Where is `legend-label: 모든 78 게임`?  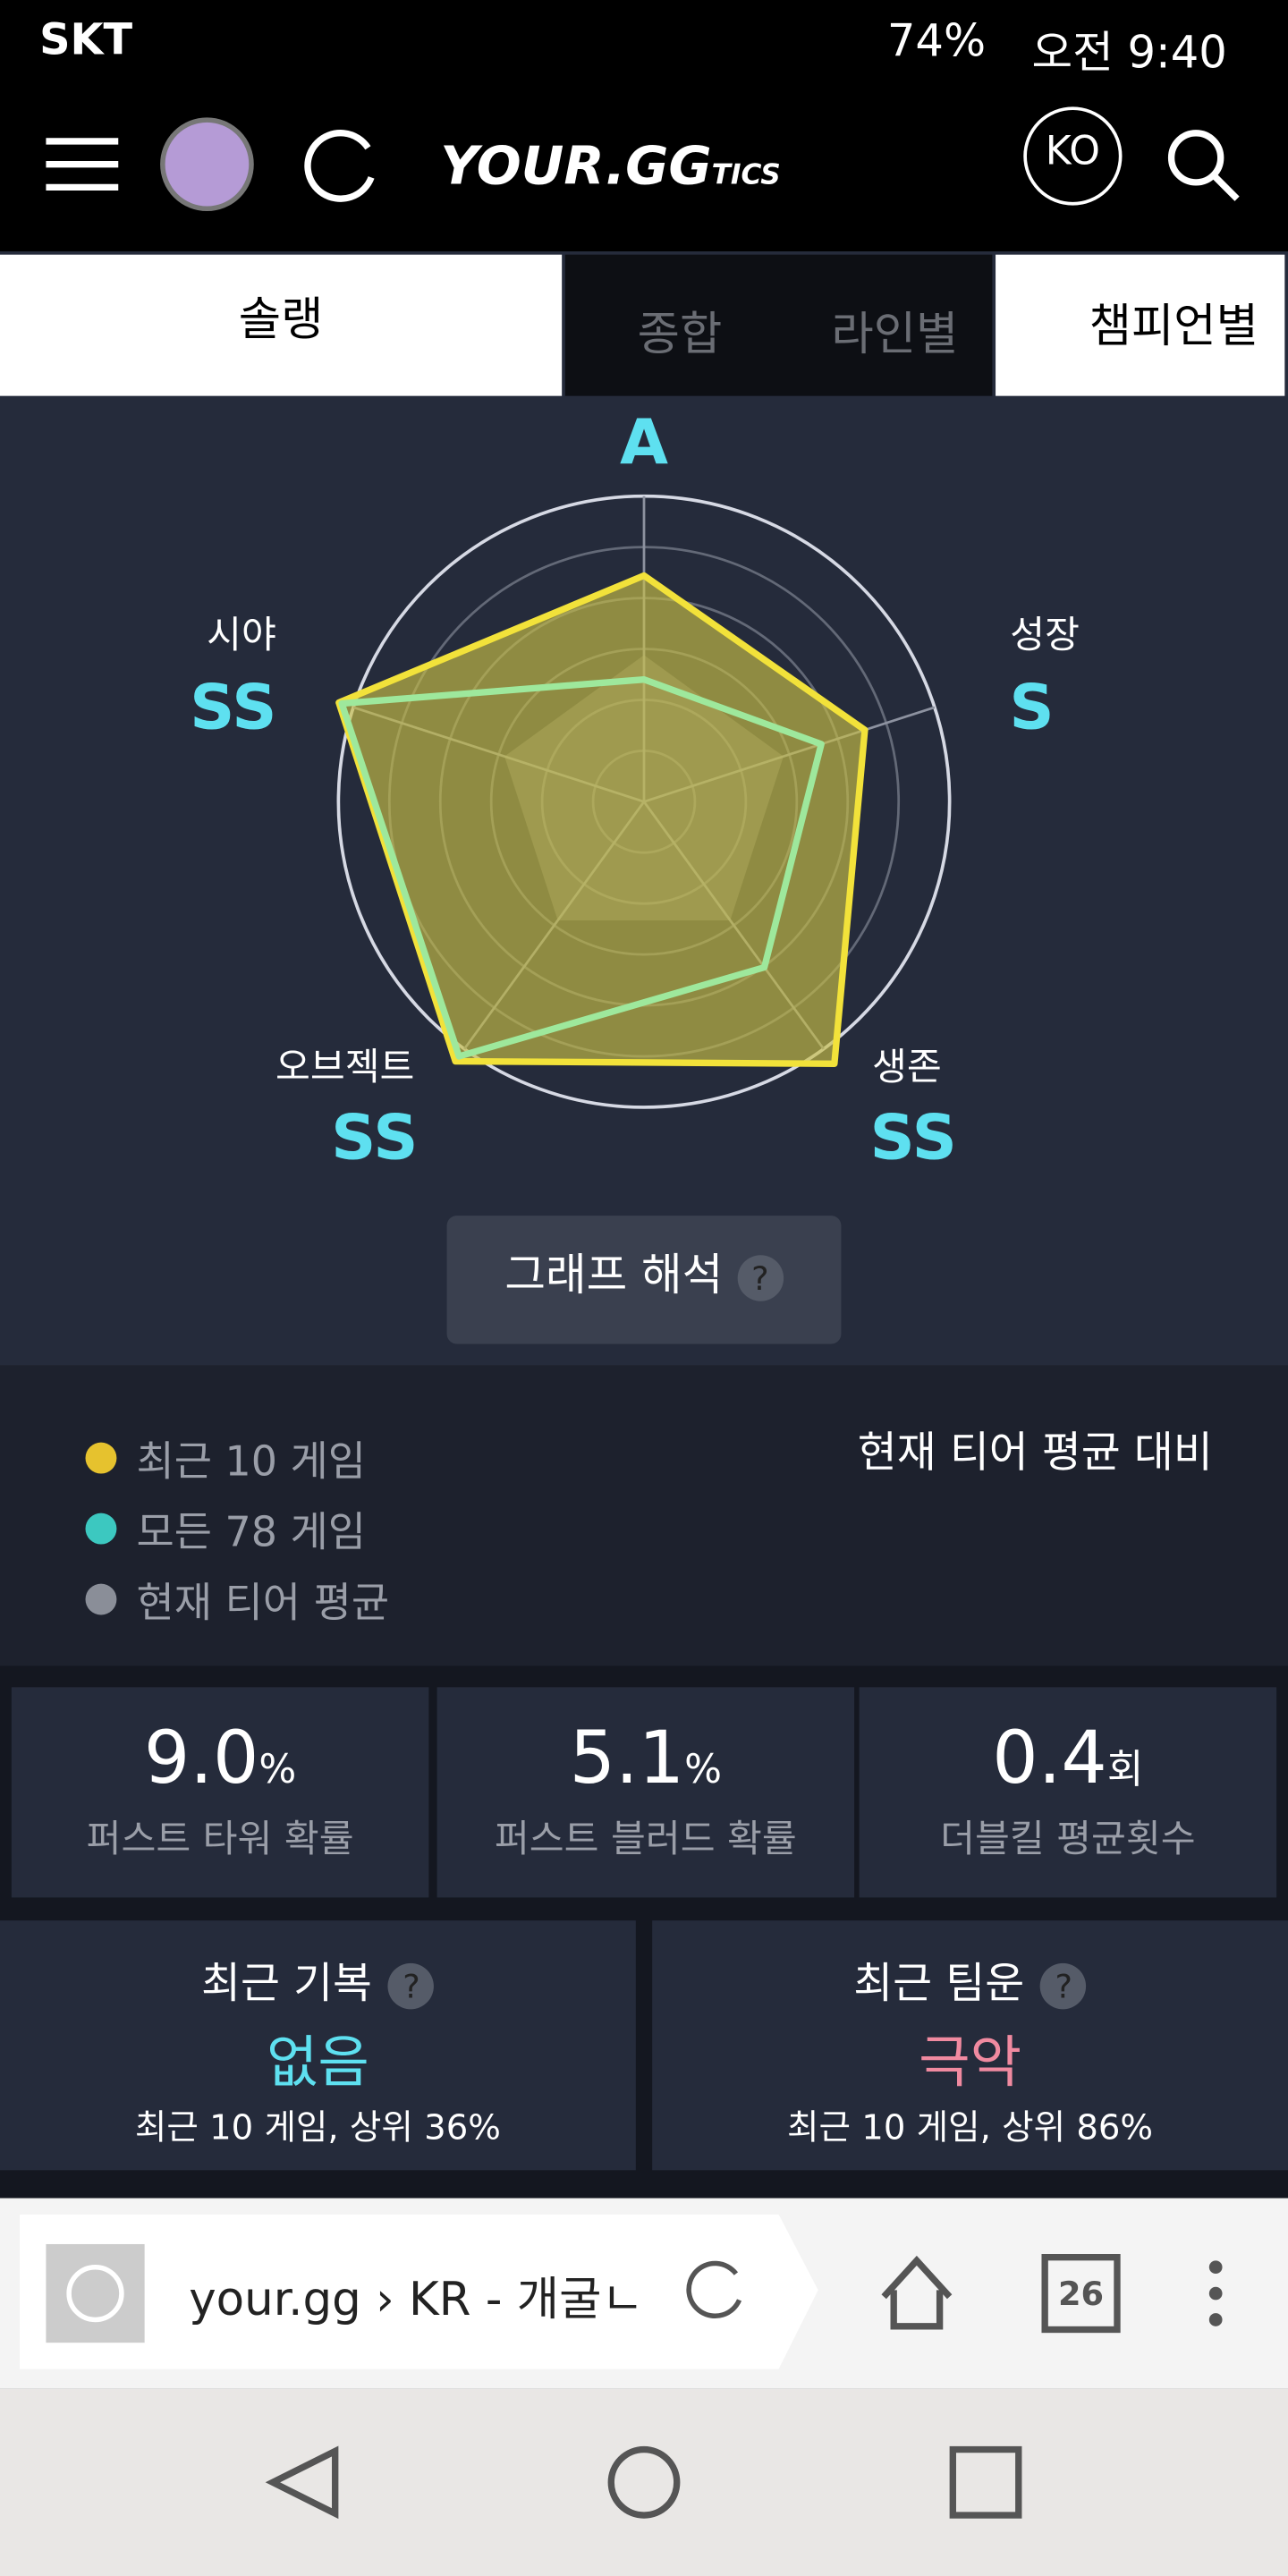 legend-label: 모든 78 게임 is located at coordinates (251, 1531).